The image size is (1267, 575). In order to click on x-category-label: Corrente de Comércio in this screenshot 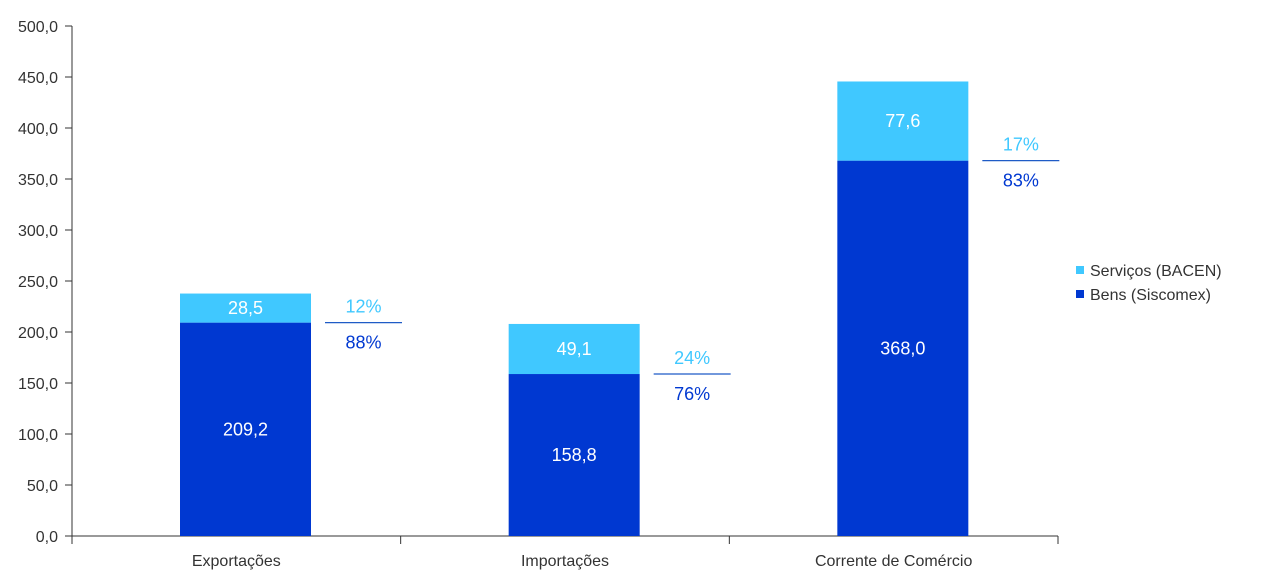, I will do `click(894, 561)`.